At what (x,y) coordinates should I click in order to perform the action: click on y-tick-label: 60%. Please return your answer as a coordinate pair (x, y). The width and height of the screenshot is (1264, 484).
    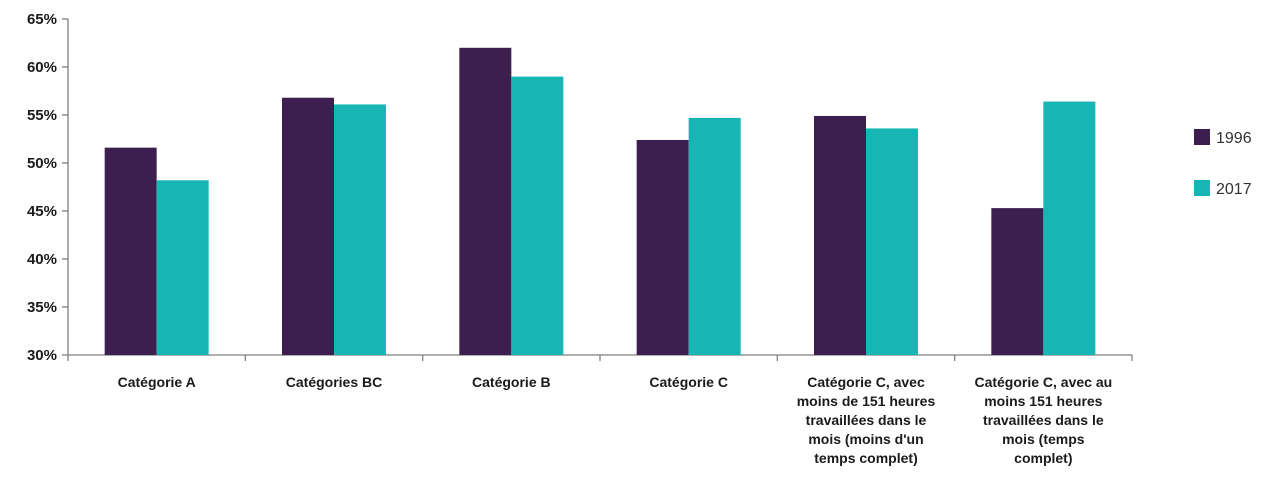
    Looking at the image, I should click on (42, 67).